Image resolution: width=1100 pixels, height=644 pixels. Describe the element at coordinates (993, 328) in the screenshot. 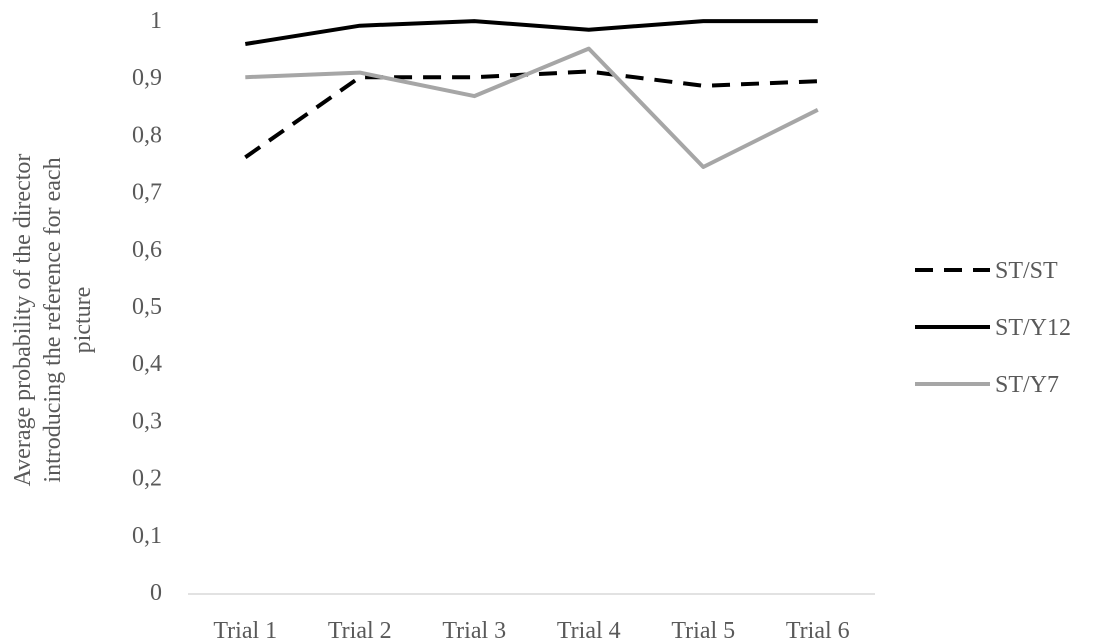

I see `legend: ST/ST ST/Y12 ST/Y7` at that location.